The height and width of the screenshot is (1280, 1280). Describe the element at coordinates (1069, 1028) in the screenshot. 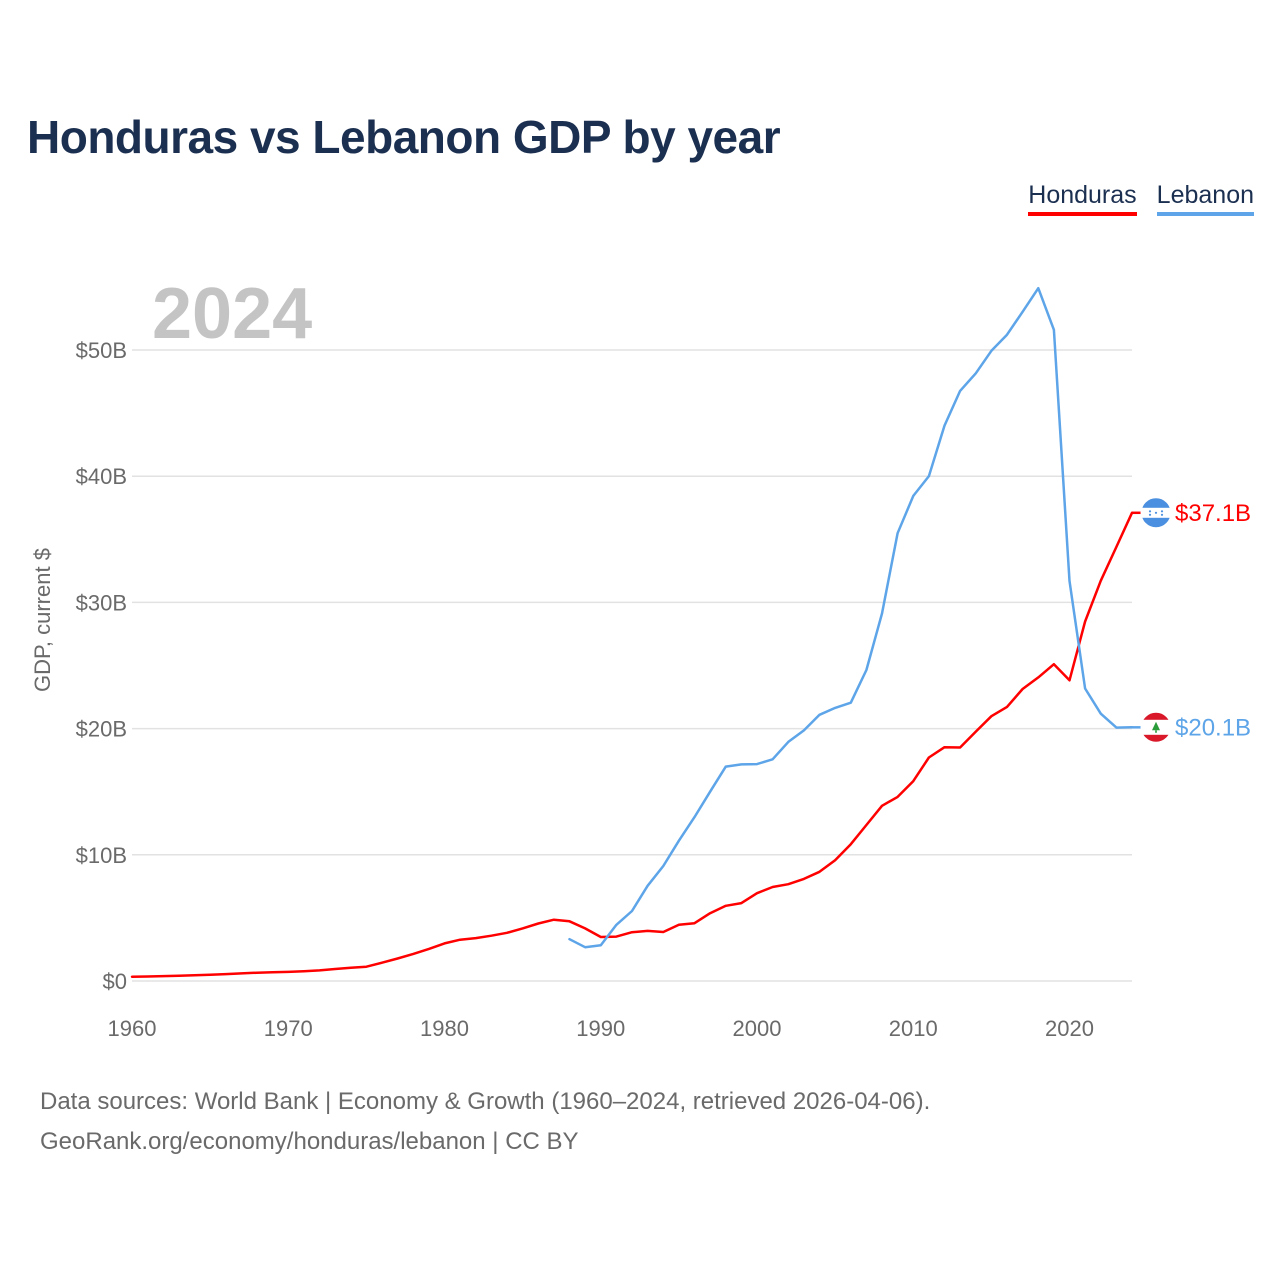

I see `x-tick-label: 2020` at that location.